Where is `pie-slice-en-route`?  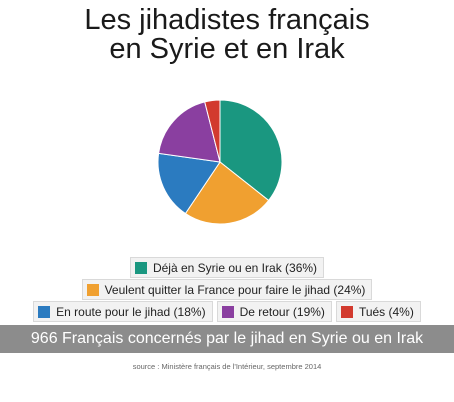 pie-slice-en-route is located at coordinates (189, 183).